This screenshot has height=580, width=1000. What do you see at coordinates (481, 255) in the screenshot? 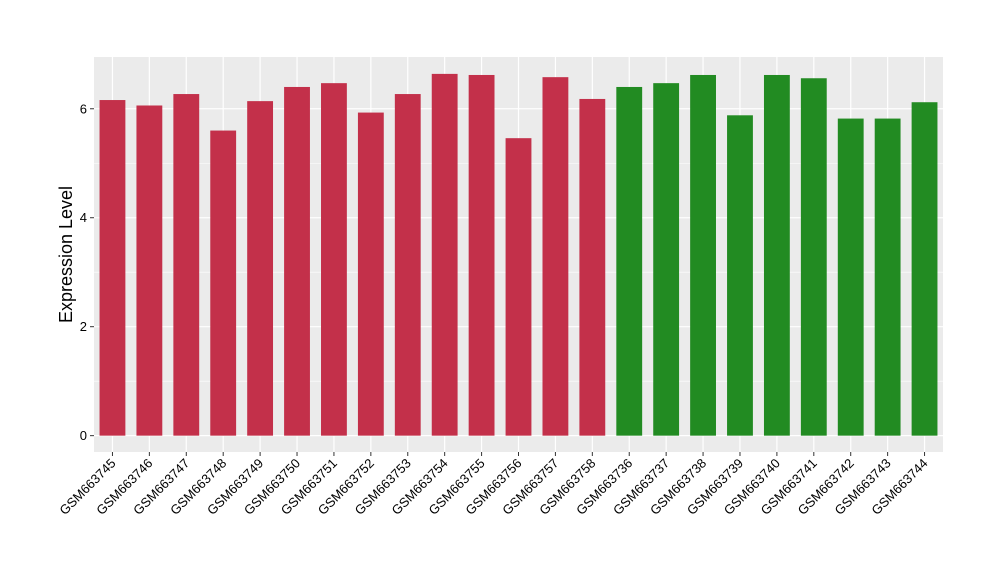
I see `bar-GSM663755` at bounding box center [481, 255].